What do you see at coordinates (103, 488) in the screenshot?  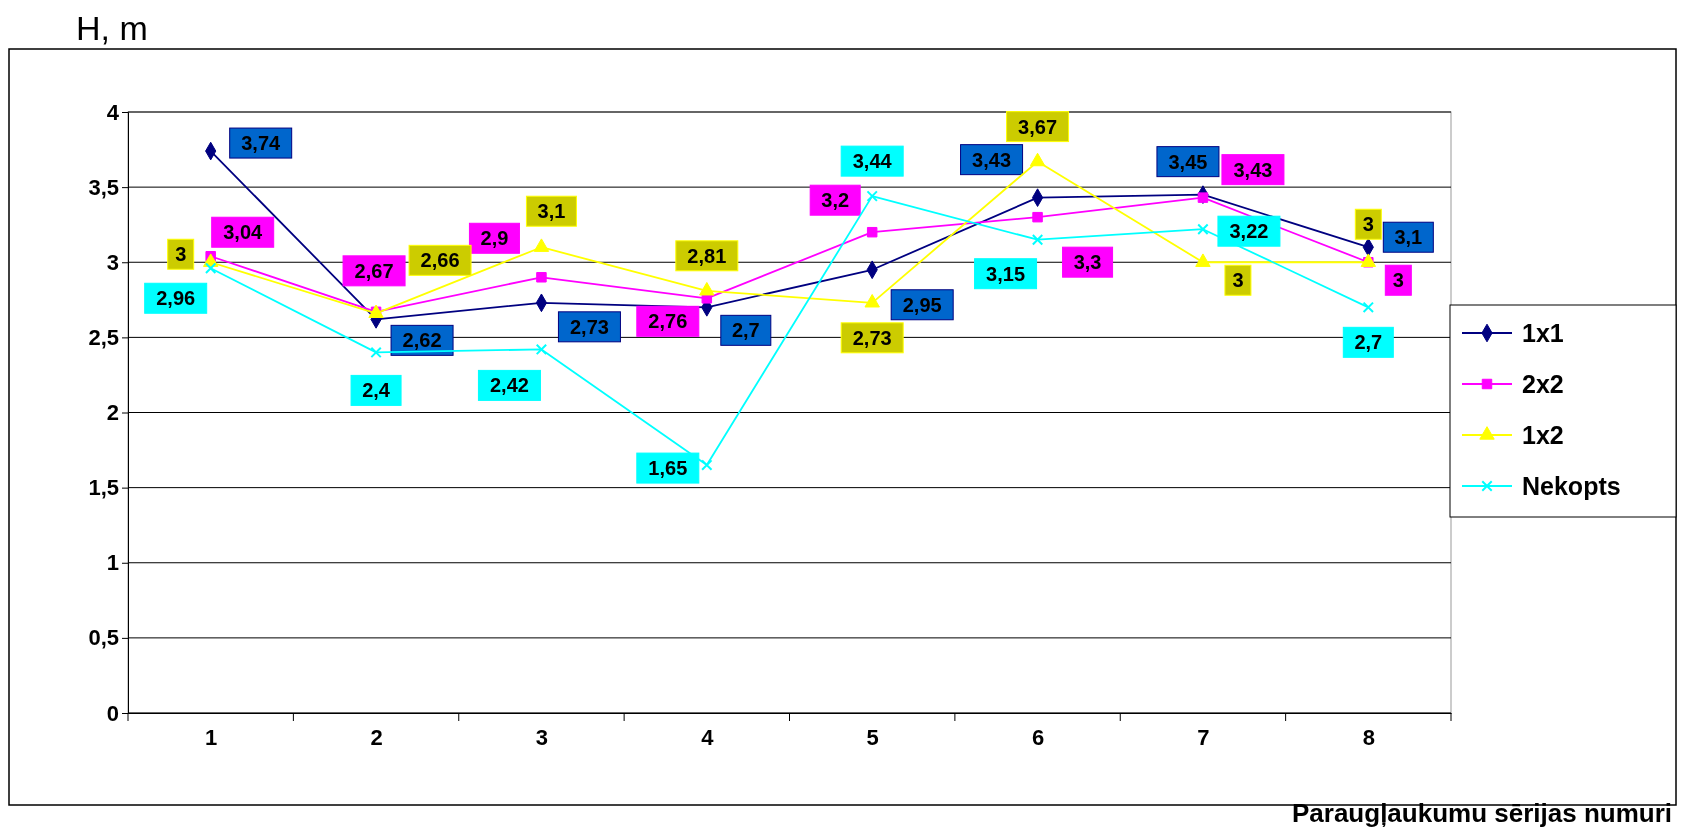 I see `y-tick-label: 1,5` at bounding box center [103, 488].